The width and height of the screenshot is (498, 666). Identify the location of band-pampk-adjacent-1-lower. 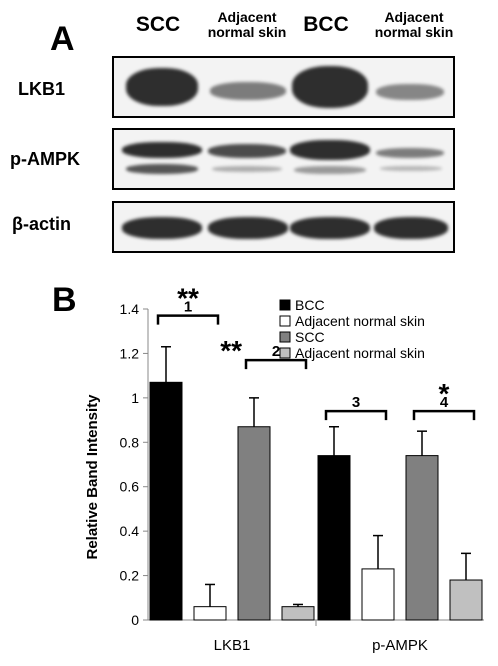
(247, 169).